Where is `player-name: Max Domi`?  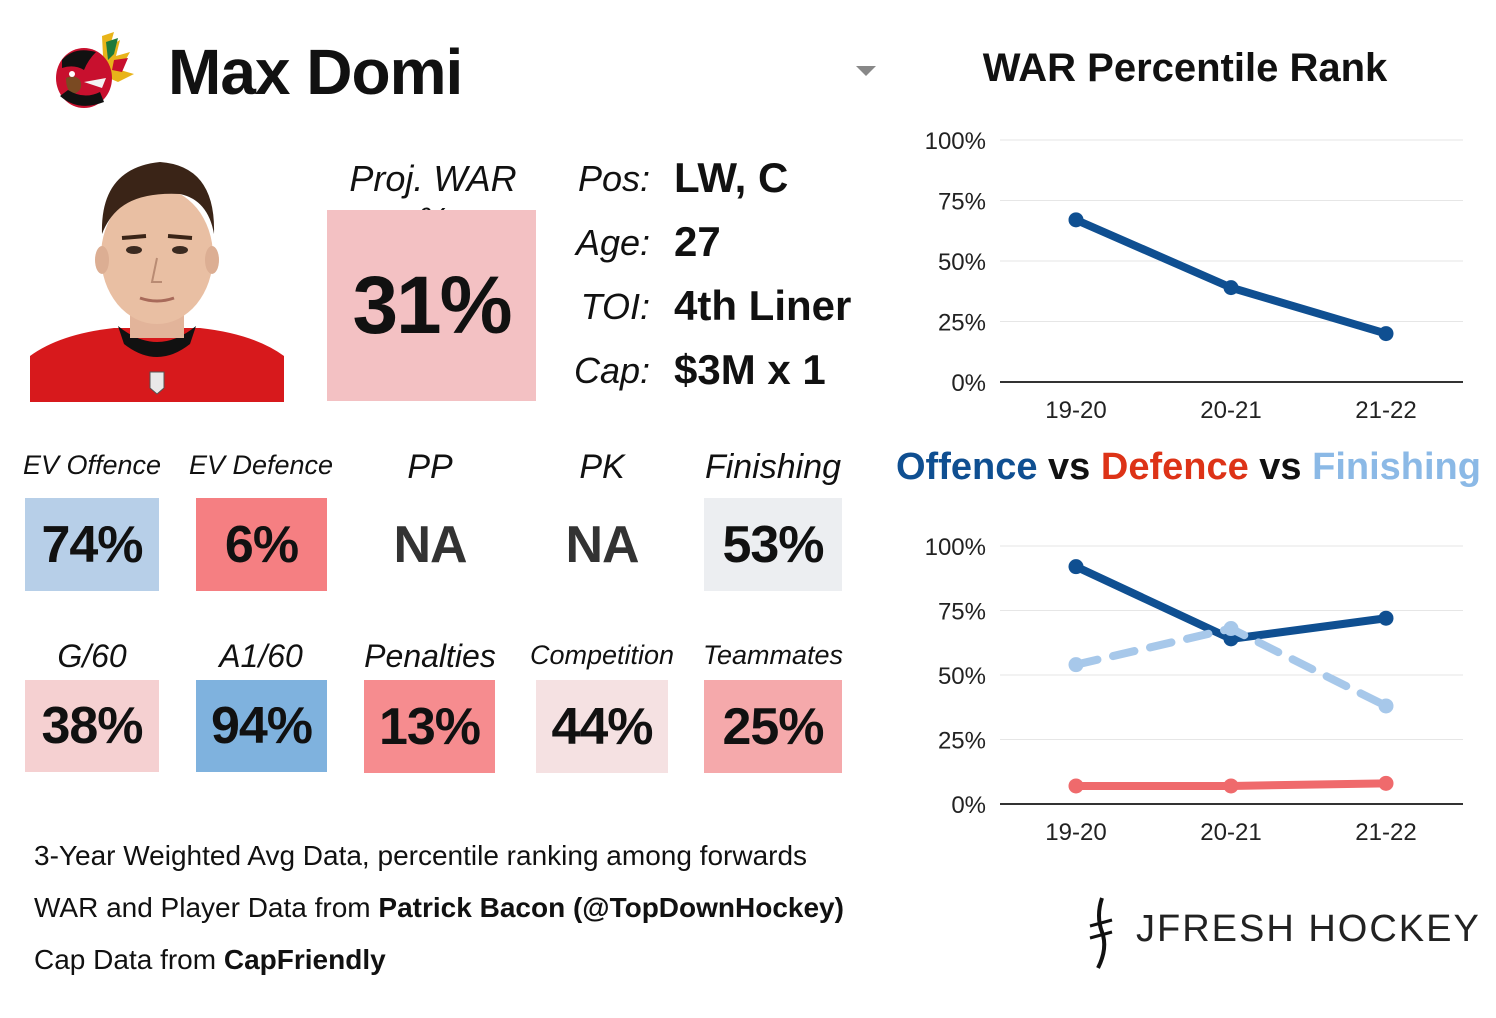 player-name: Max Domi is located at coordinates (315, 72).